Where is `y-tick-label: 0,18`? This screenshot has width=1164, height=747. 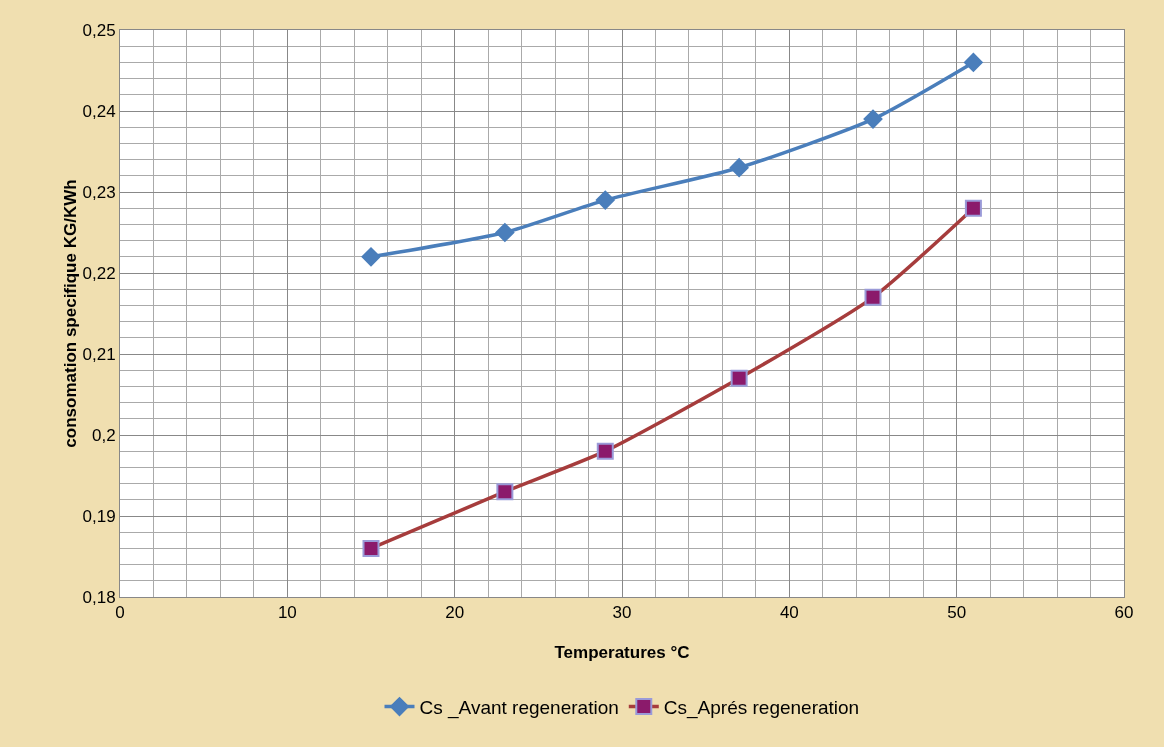
y-tick-label: 0,18 is located at coordinates (99, 597).